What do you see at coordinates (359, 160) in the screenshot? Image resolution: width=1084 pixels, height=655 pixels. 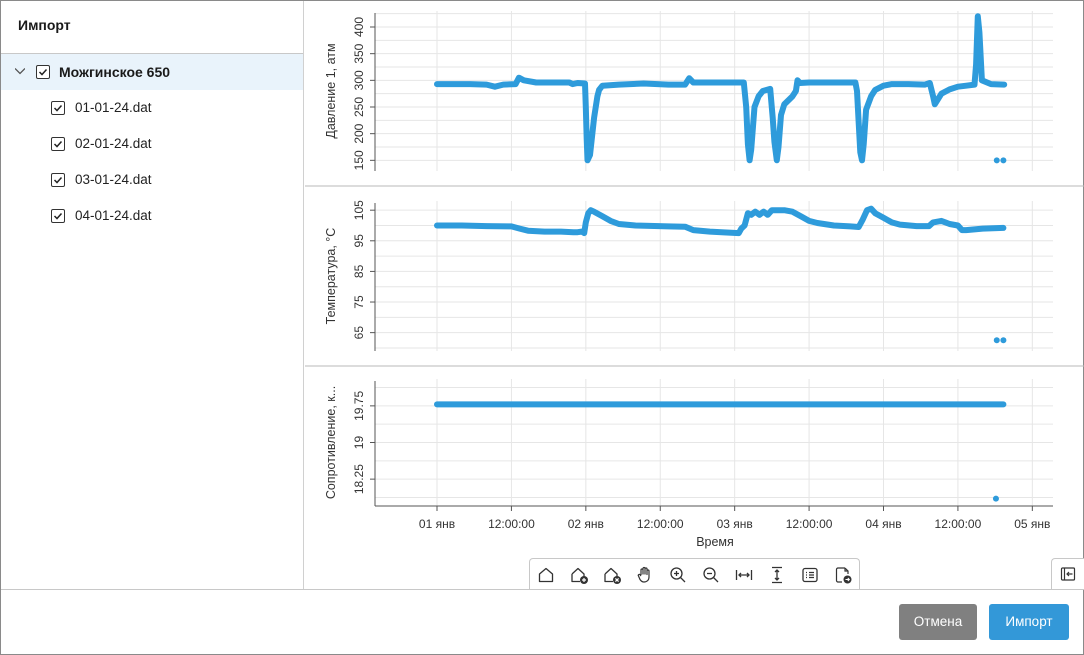 I see `y-tick-label: 150` at bounding box center [359, 160].